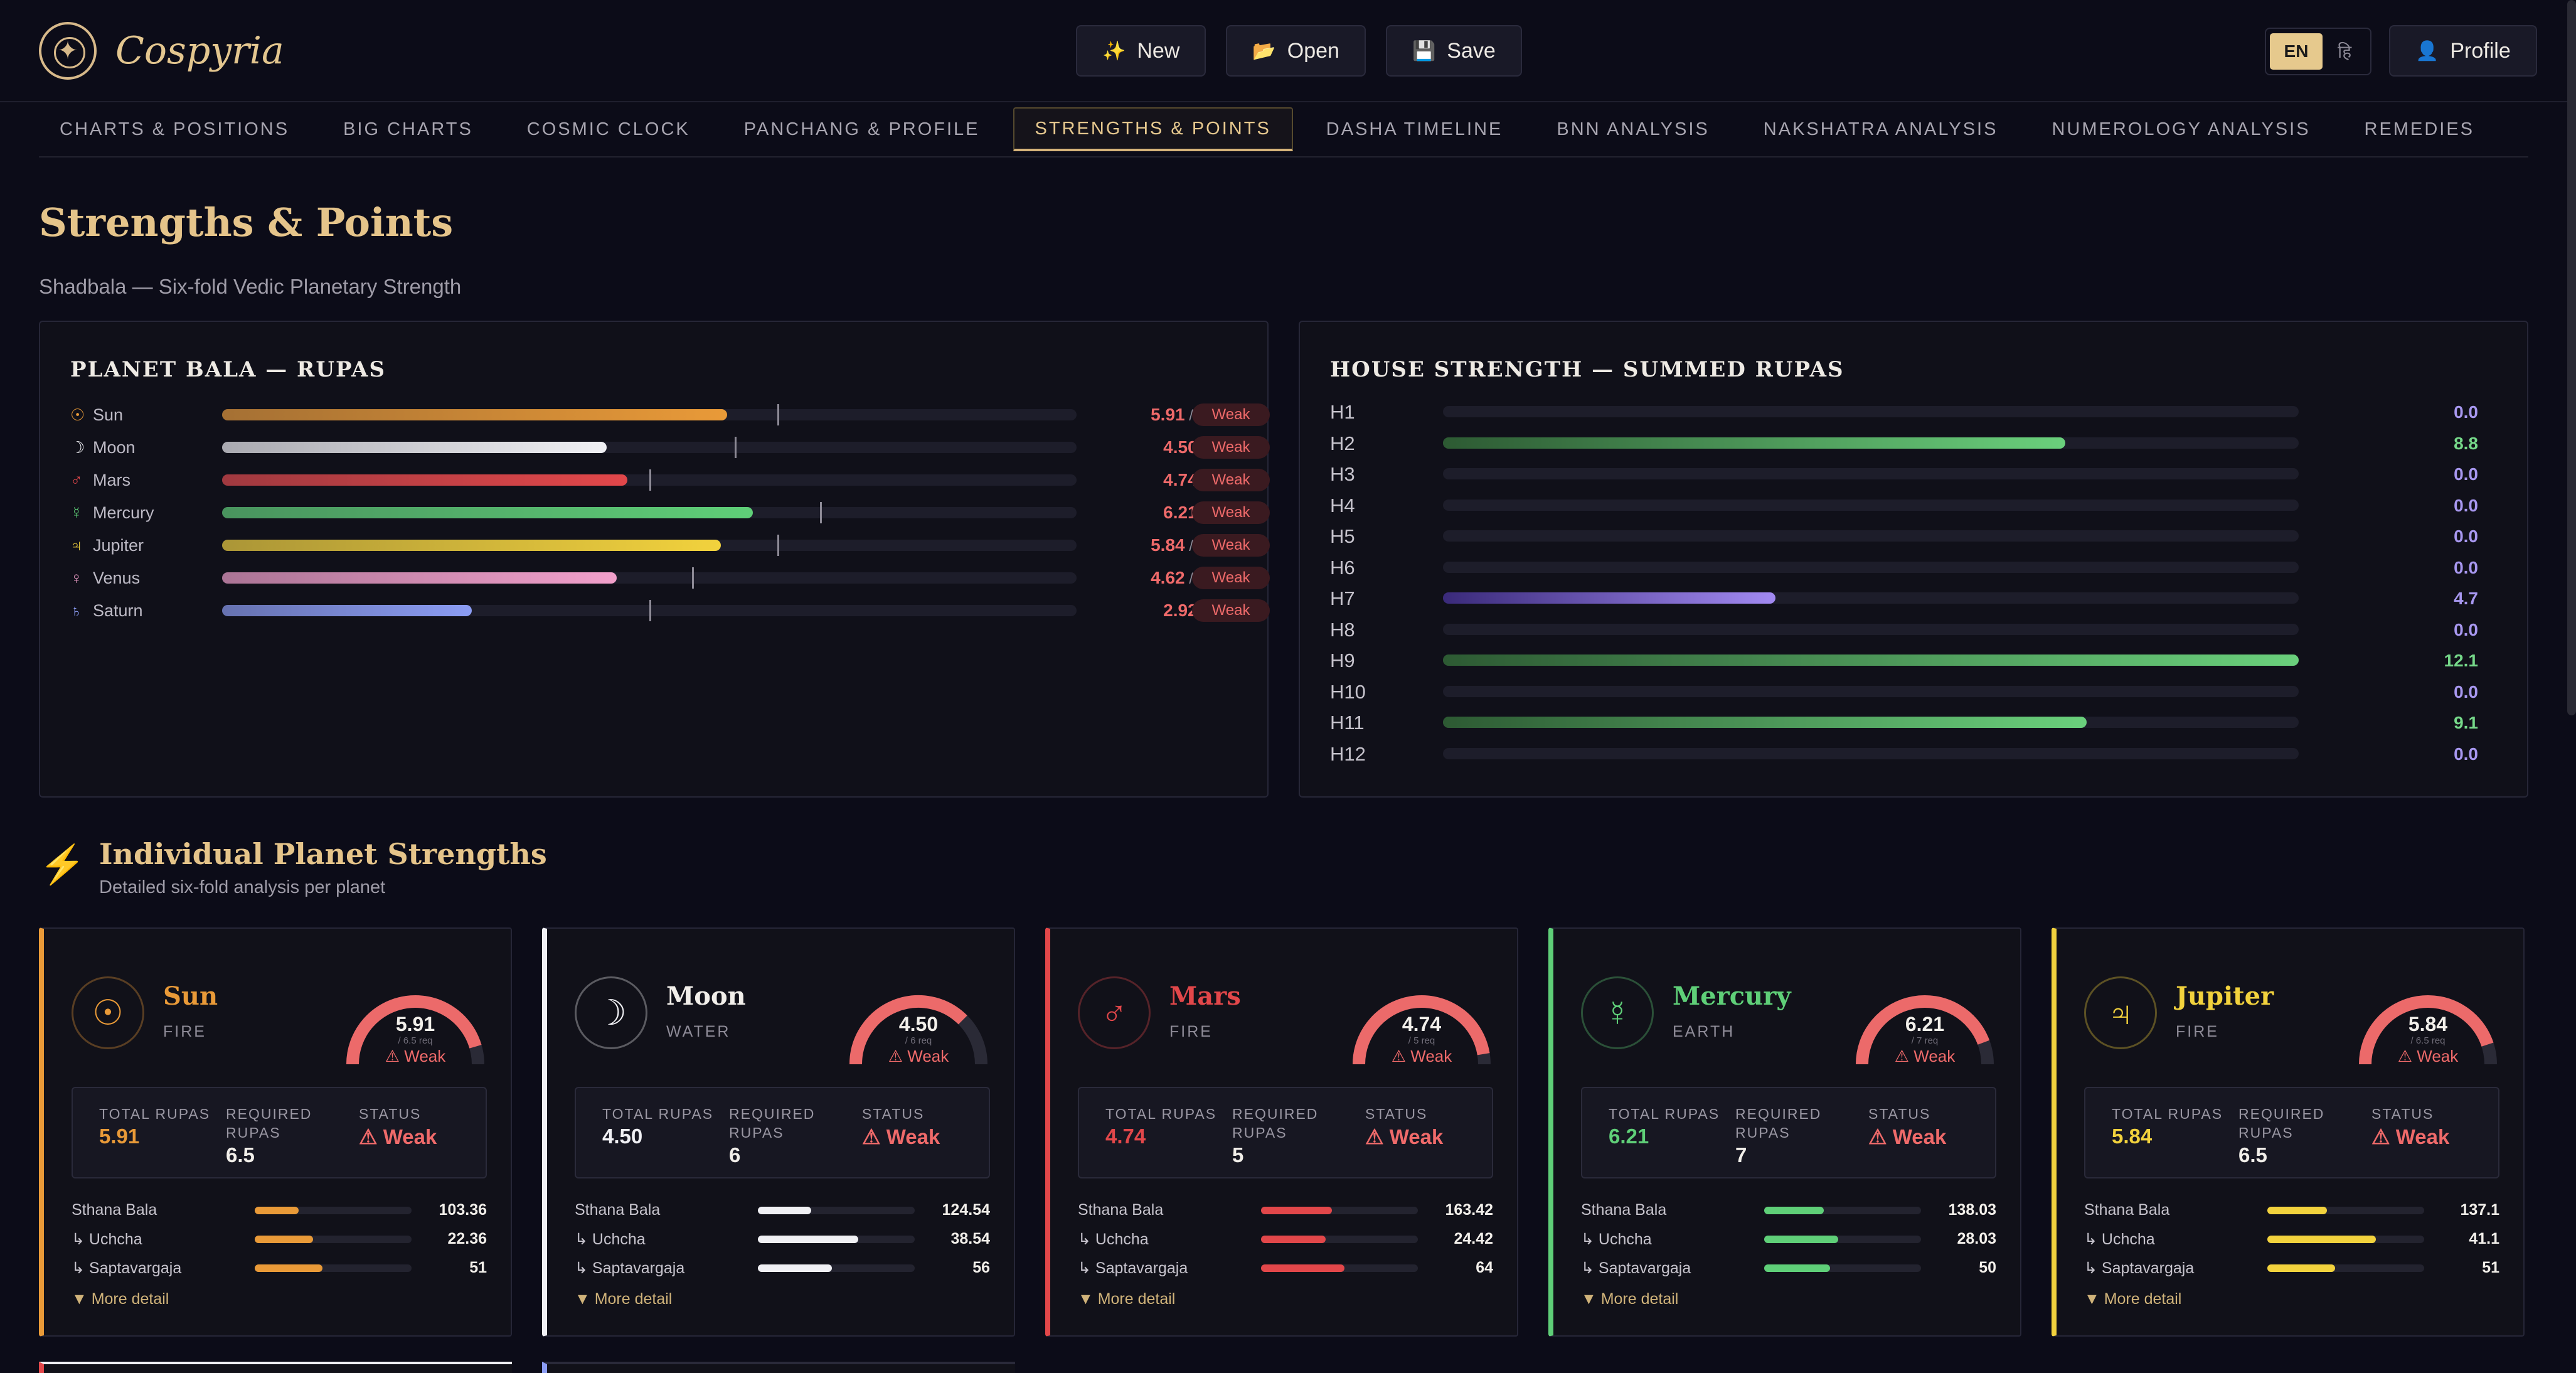  Describe the element at coordinates (1704, 1031) in the screenshot. I see `planet-element: EARTH` at that location.